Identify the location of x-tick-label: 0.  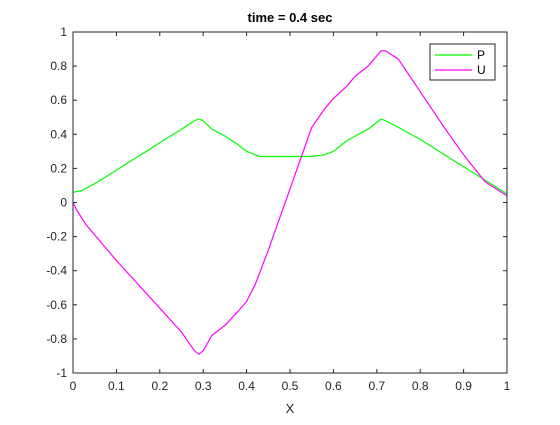
(73, 386).